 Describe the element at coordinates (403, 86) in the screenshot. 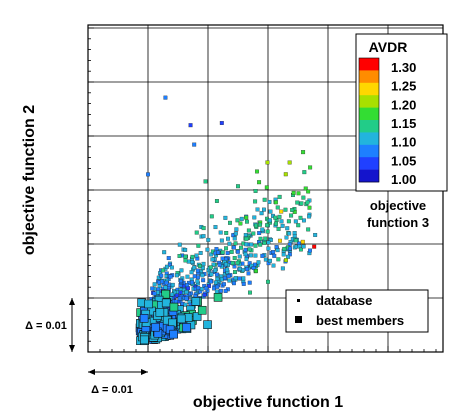

I see `colorbar-tick-label: 1.25` at that location.